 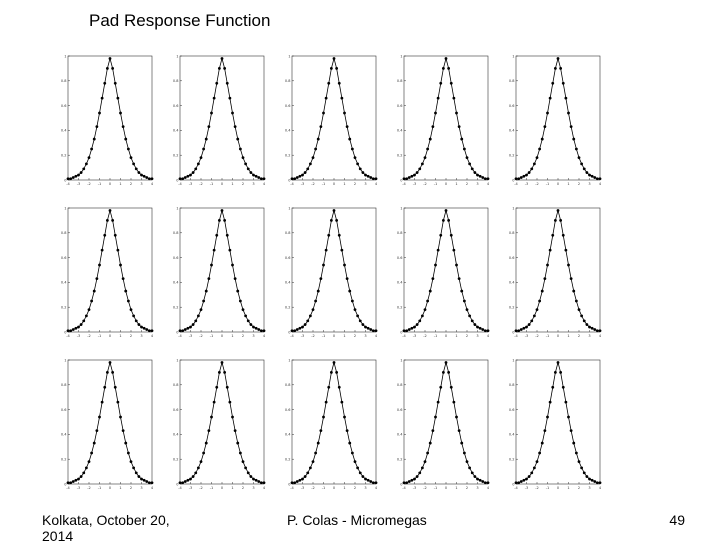 I want to click on prf-curve, so click(x=446, y=118).